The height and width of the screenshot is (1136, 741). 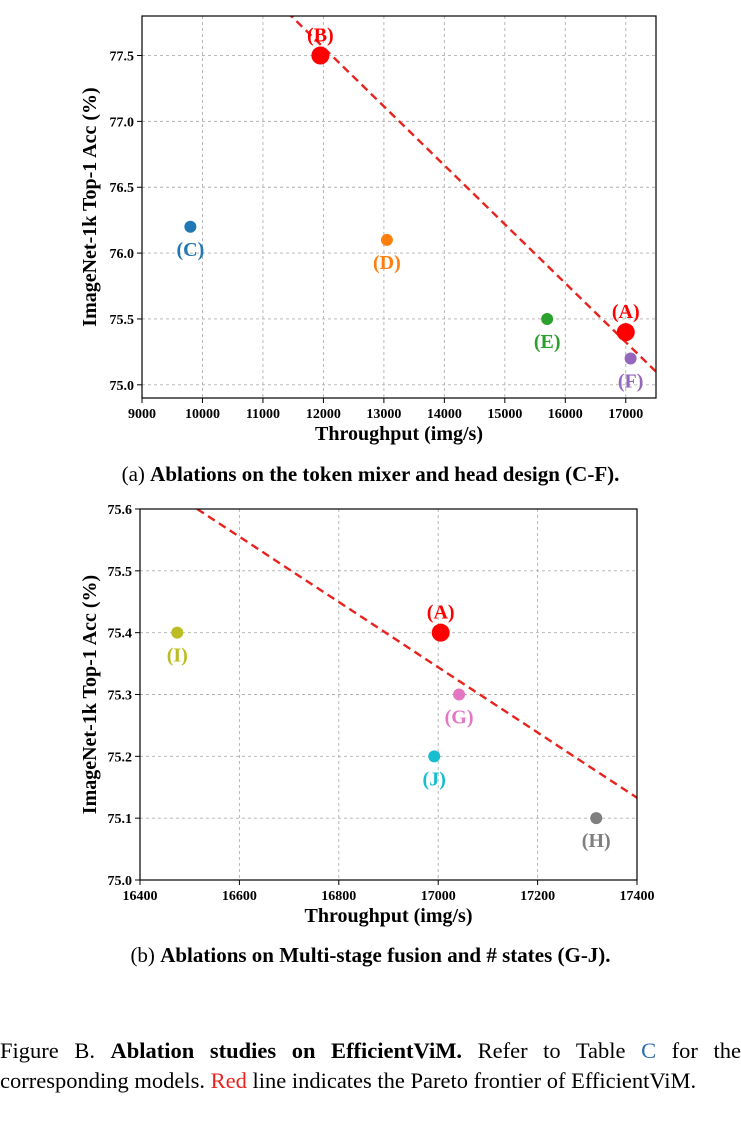 What do you see at coordinates (649, 1050) in the screenshot?
I see `table-reference-link: C` at bounding box center [649, 1050].